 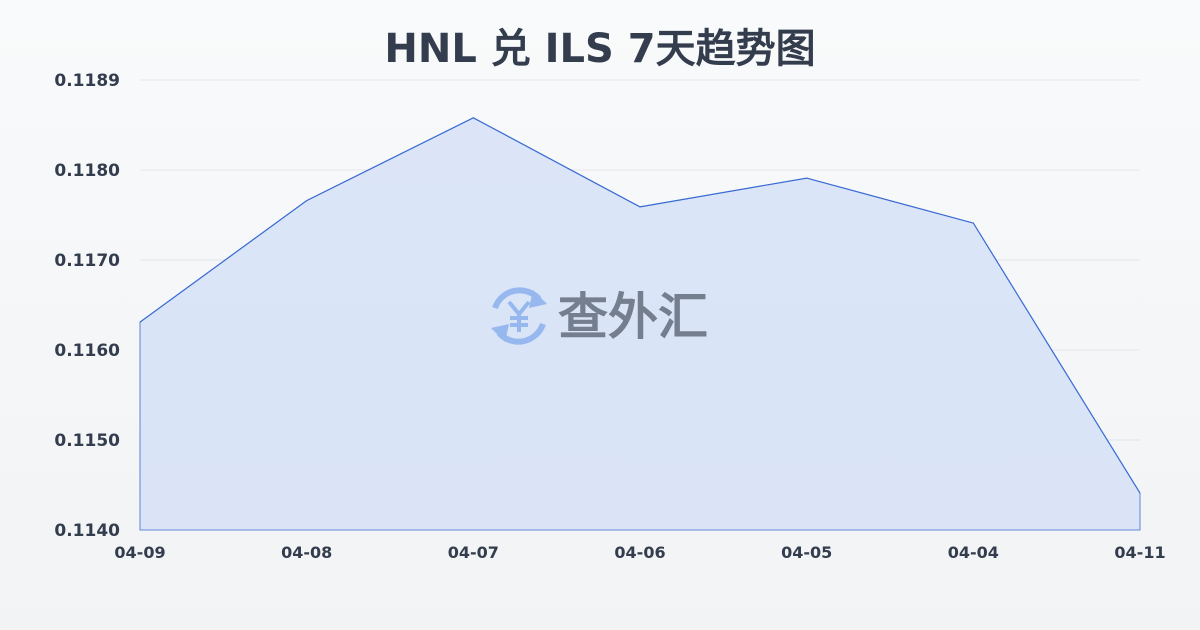 I want to click on x-tick-label: 04-08, so click(x=306, y=552).